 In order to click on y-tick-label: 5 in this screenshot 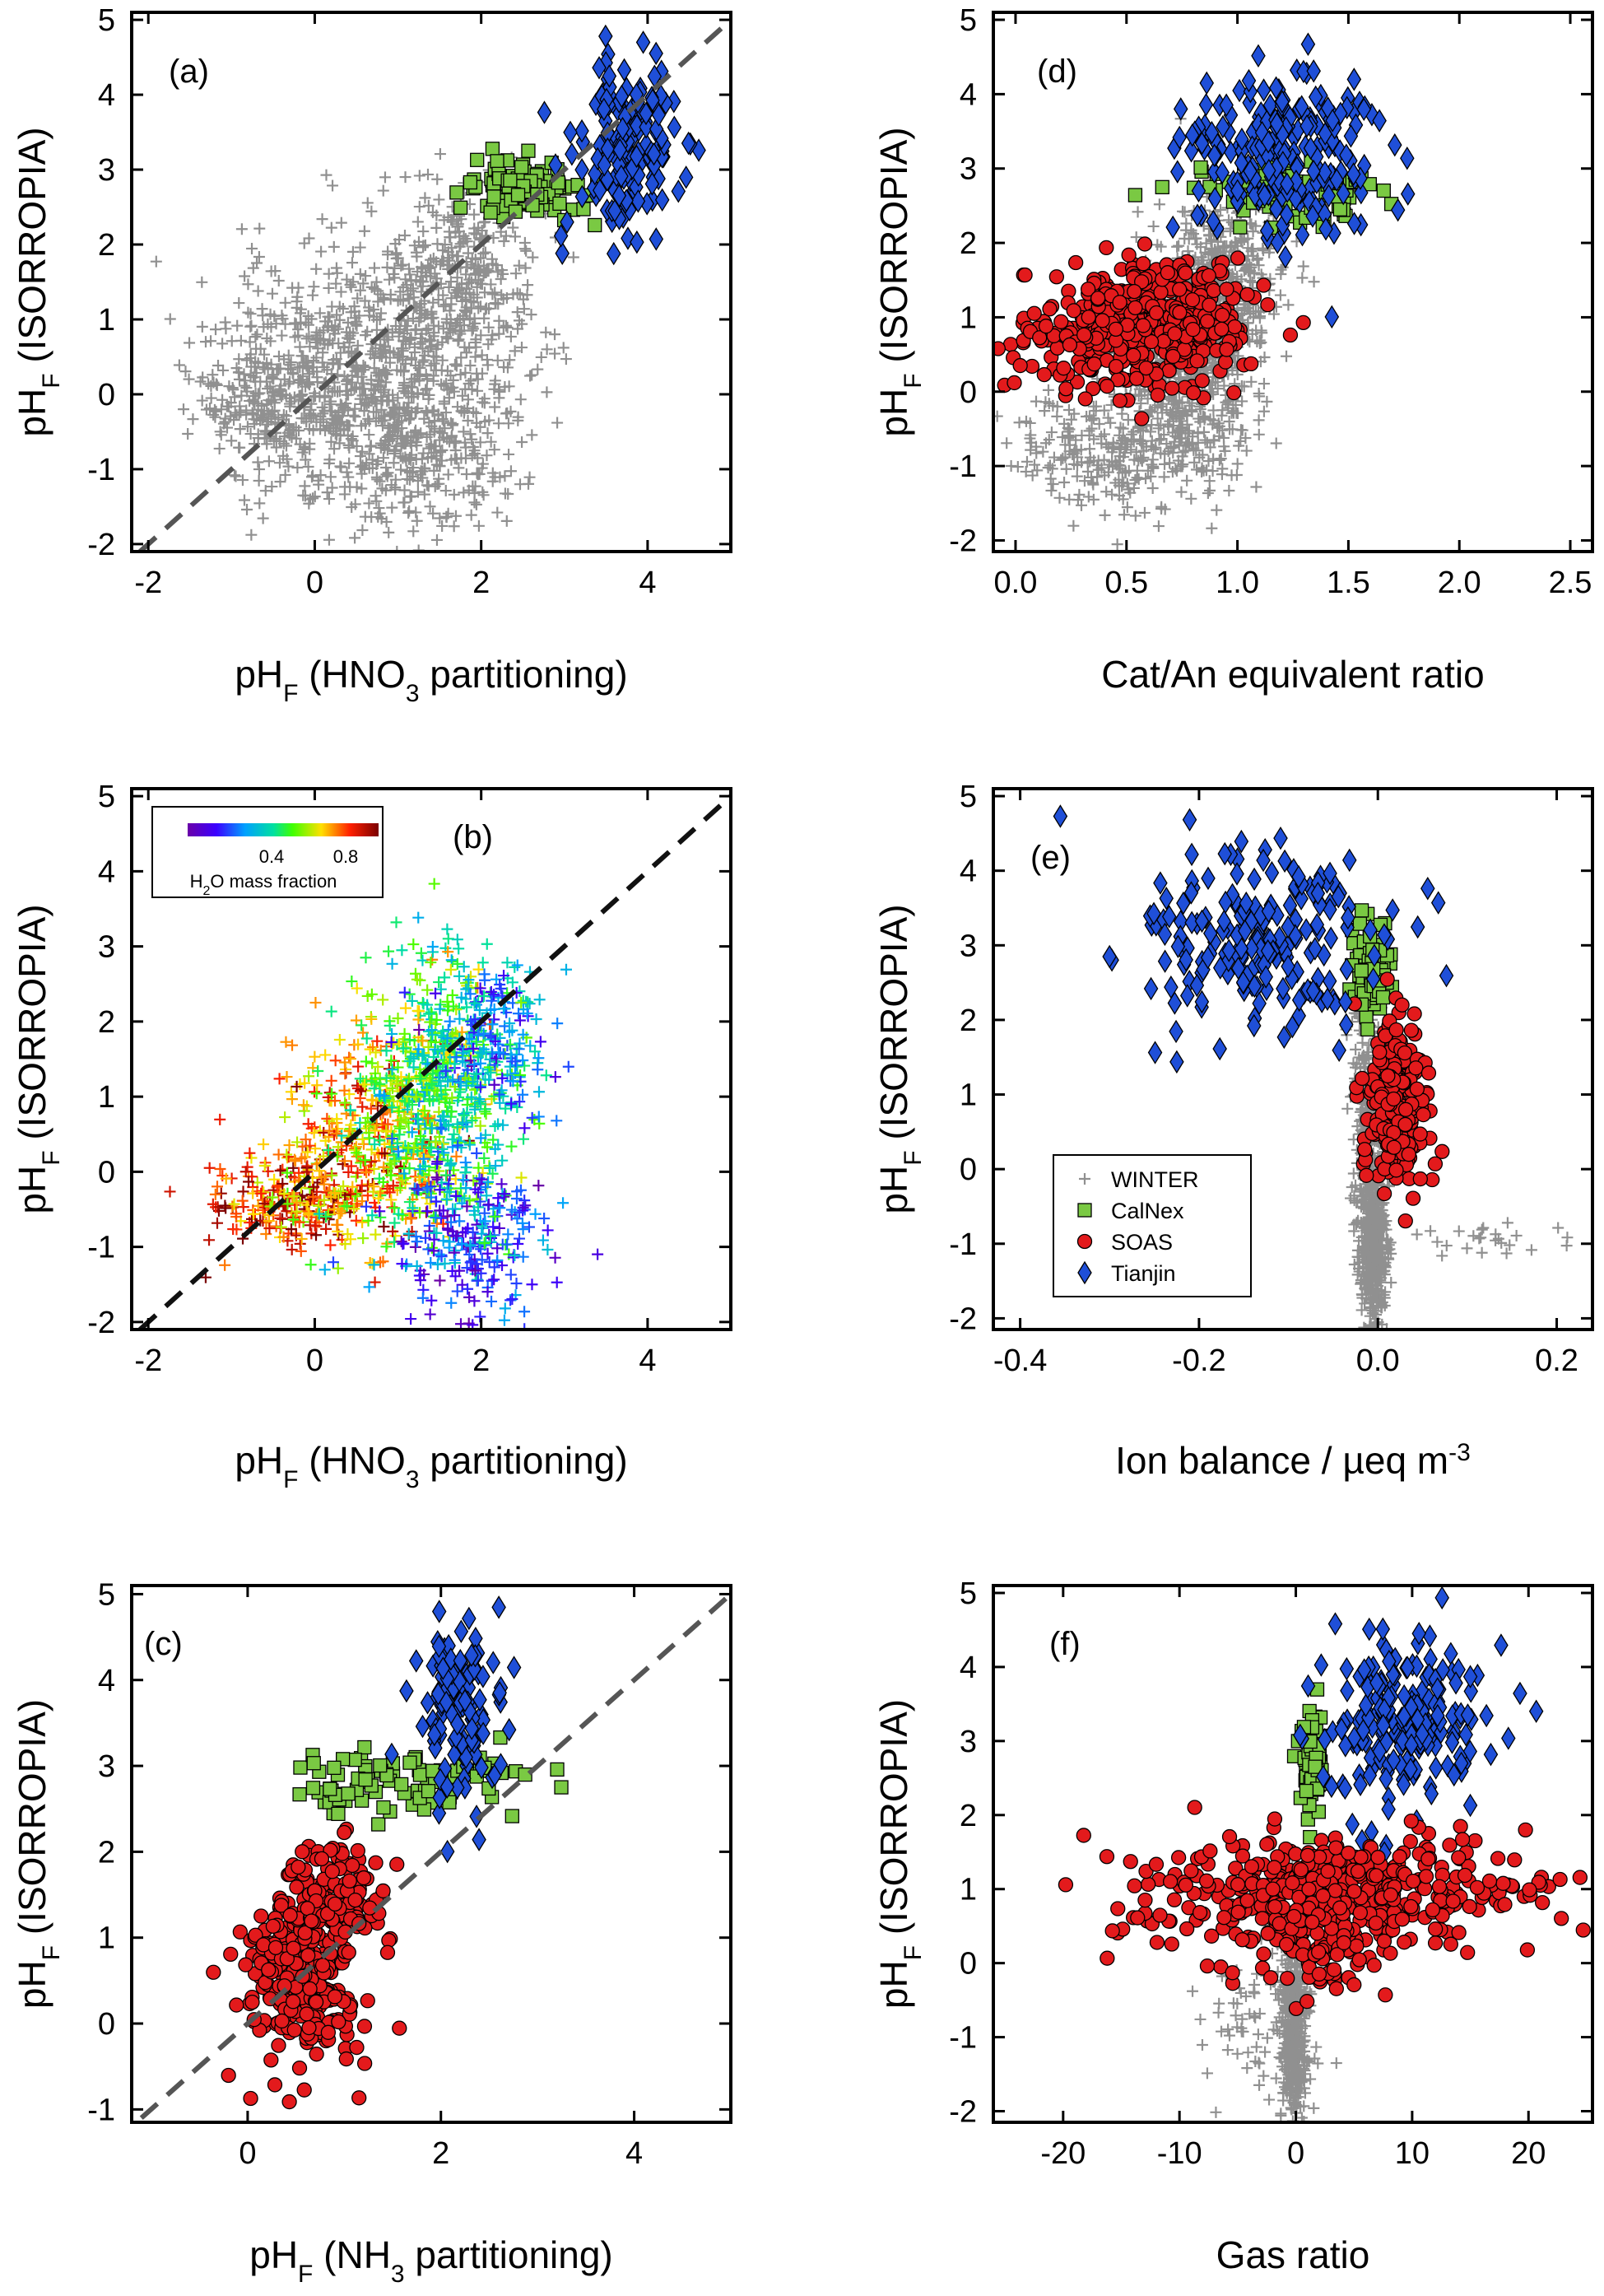, I will do `click(106, 797)`.